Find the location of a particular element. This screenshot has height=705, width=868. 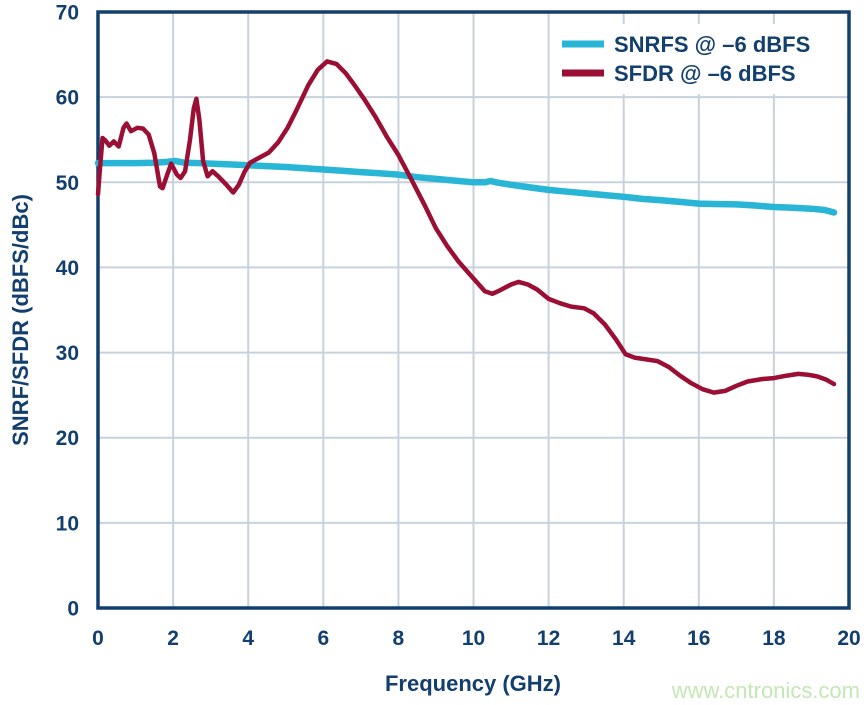

y-tick-label: 30 is located at coordinates (67, 353).